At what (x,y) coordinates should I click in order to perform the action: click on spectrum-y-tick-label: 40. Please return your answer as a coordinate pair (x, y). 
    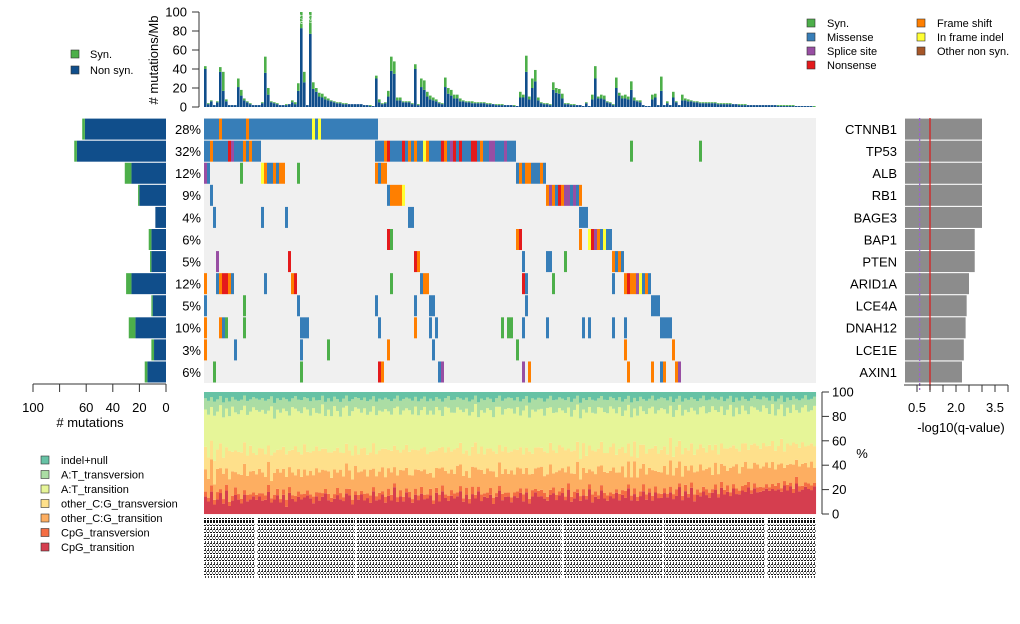
    Looking at the image, I should click on (839, 465).